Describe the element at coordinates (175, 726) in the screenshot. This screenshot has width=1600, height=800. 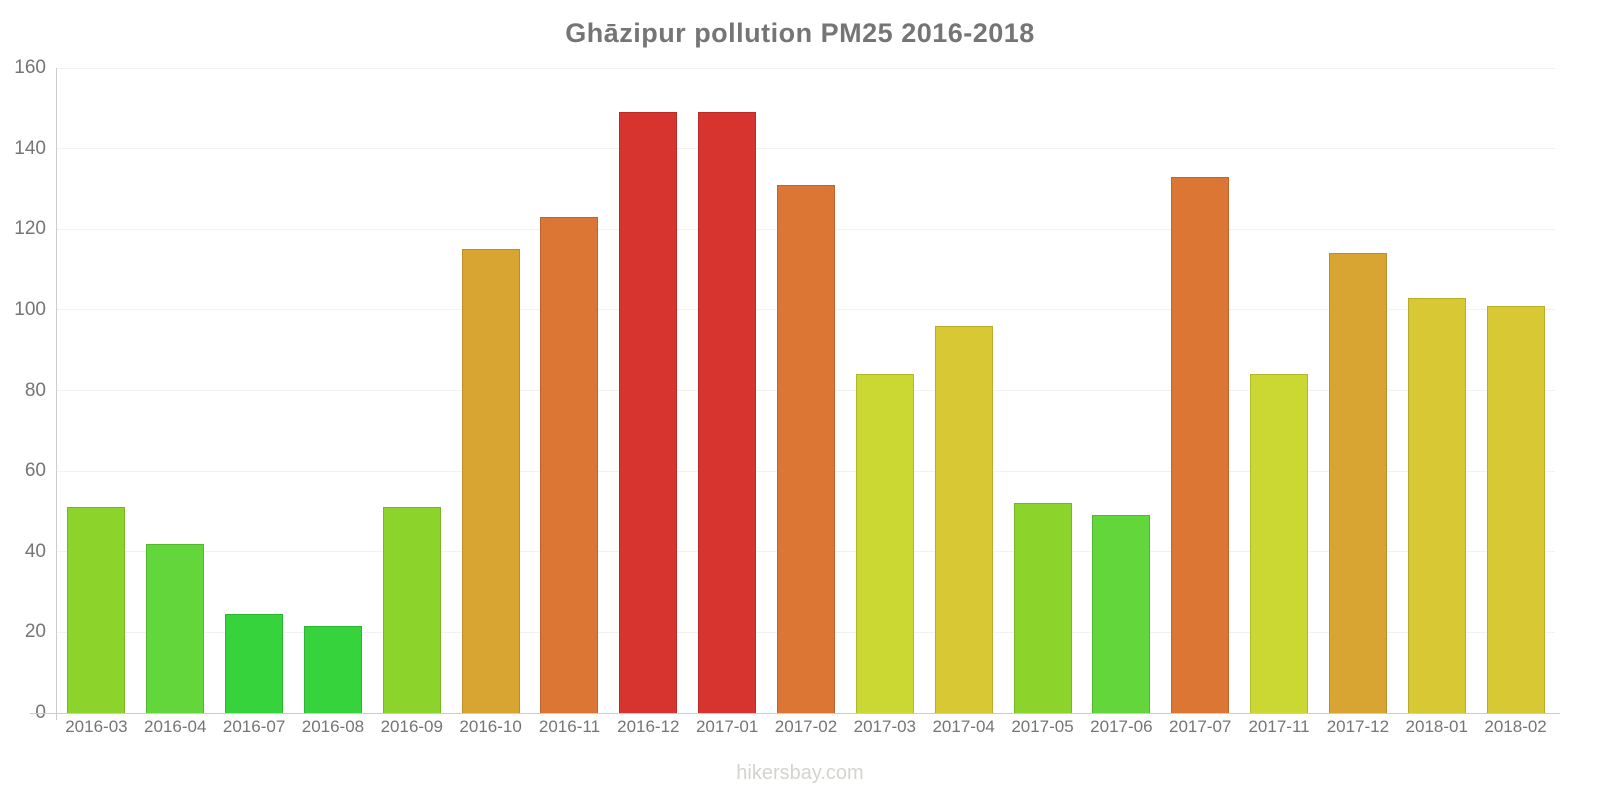
I see `x-tick-label-2016-04: 2016-04` at that location.